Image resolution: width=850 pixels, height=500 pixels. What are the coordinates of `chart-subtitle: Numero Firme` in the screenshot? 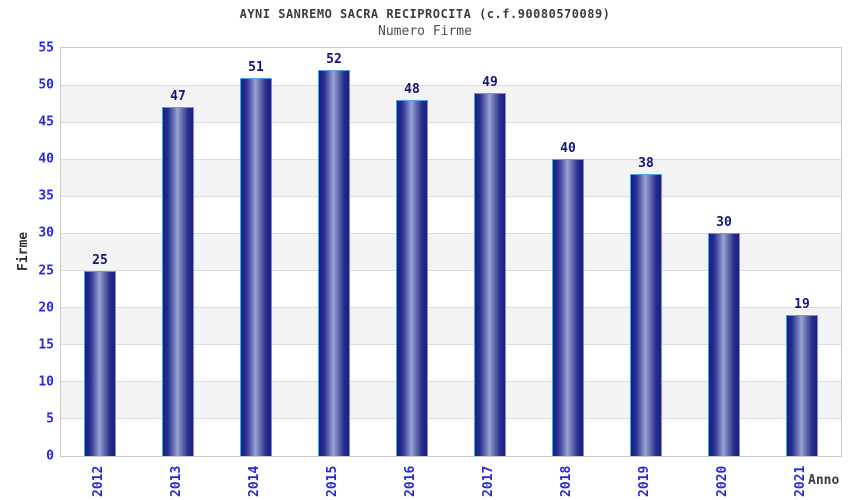 It's located at (425, 31).